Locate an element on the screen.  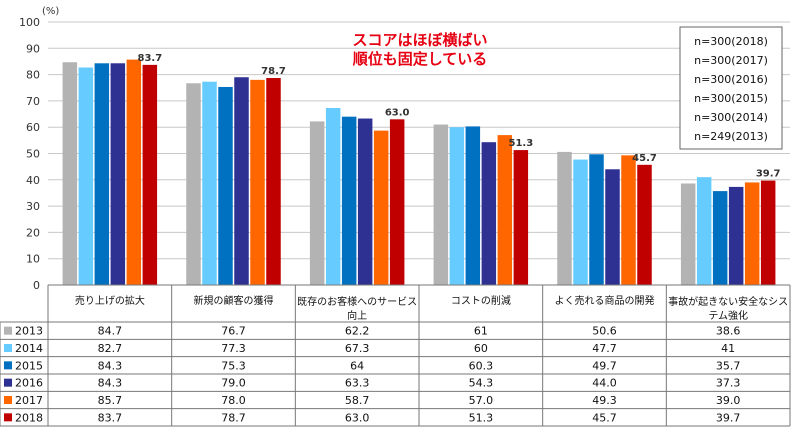
table-cell: 63.3 is located at coordinates (357, 383).